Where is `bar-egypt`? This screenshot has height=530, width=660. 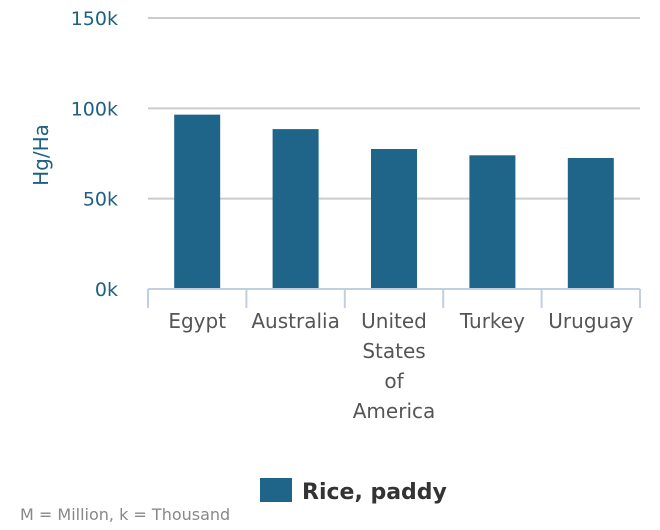 bar-egypt is located at coordinates (197, 201).